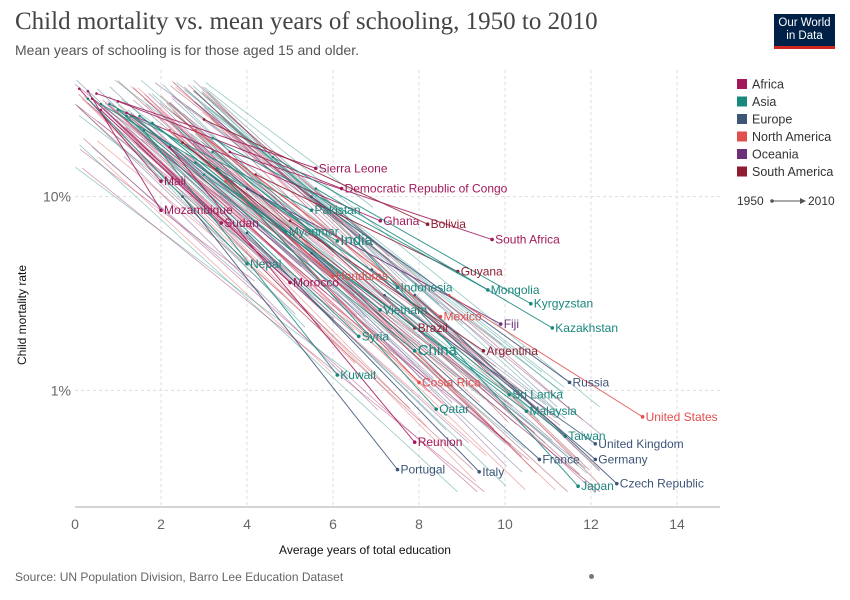 The height and width of the screenshot is (600, 850). Describe the element at coordinates (75, 524) in the screenshot. I see `x-tick-label: 0` at that location.